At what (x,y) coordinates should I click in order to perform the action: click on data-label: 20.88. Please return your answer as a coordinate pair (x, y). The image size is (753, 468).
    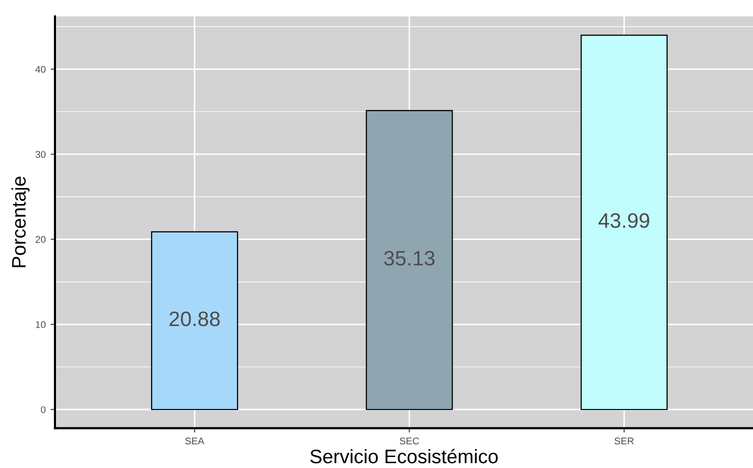
    Looking at the image, I should click on (195, 319).